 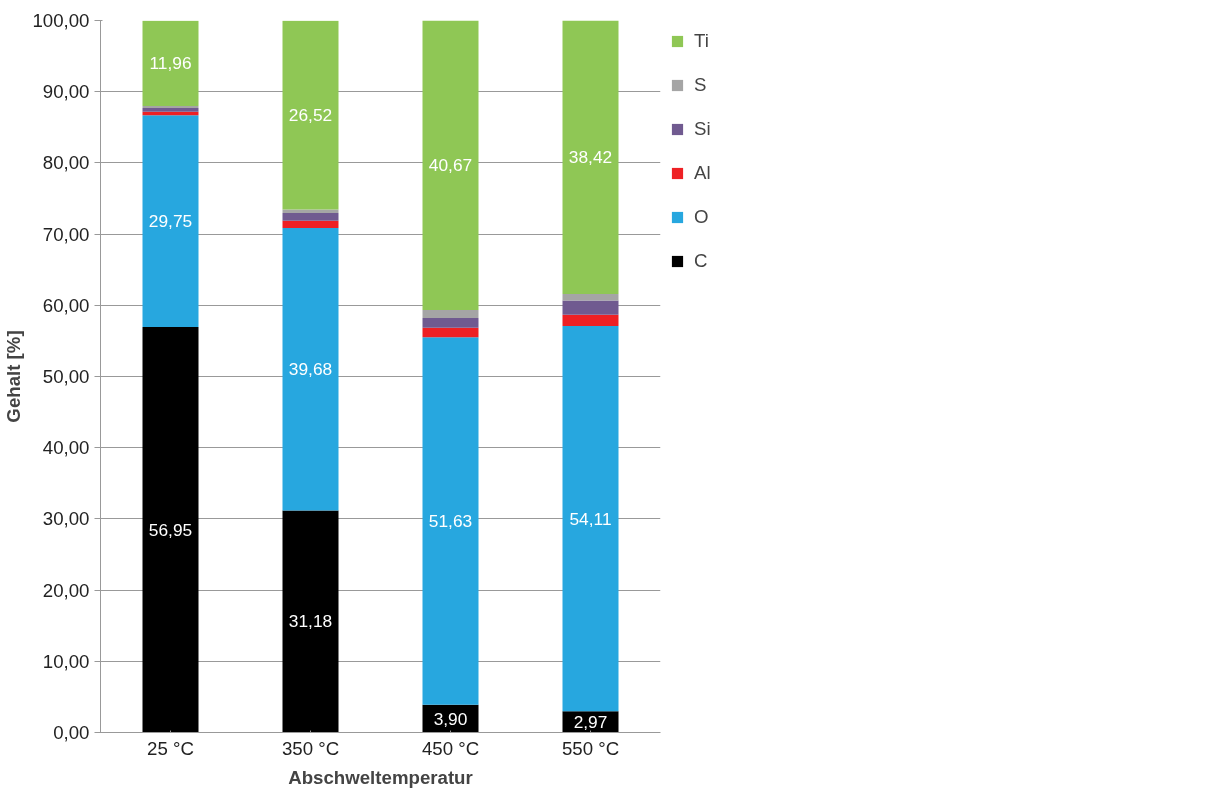 I want to click on y-tick-label: 30,00, so click(x=66, y=519).